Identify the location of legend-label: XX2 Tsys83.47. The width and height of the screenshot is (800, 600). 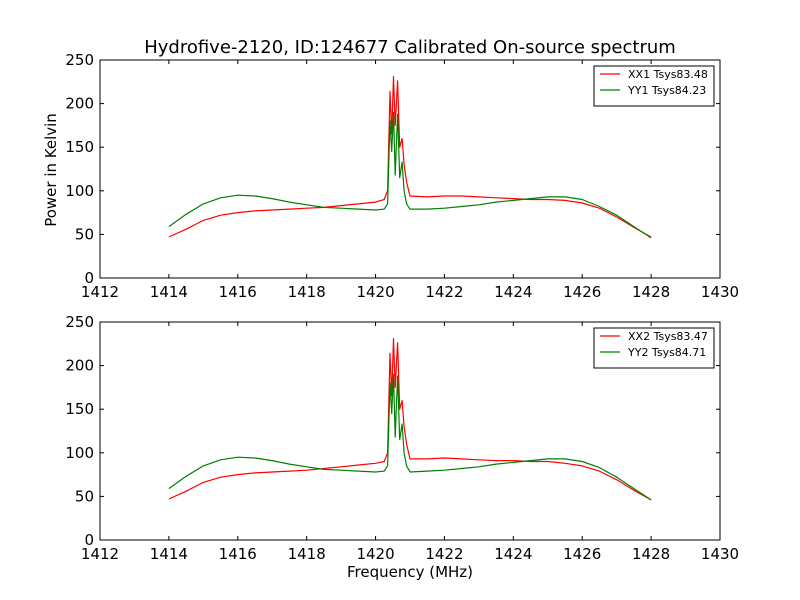
(668, 336).